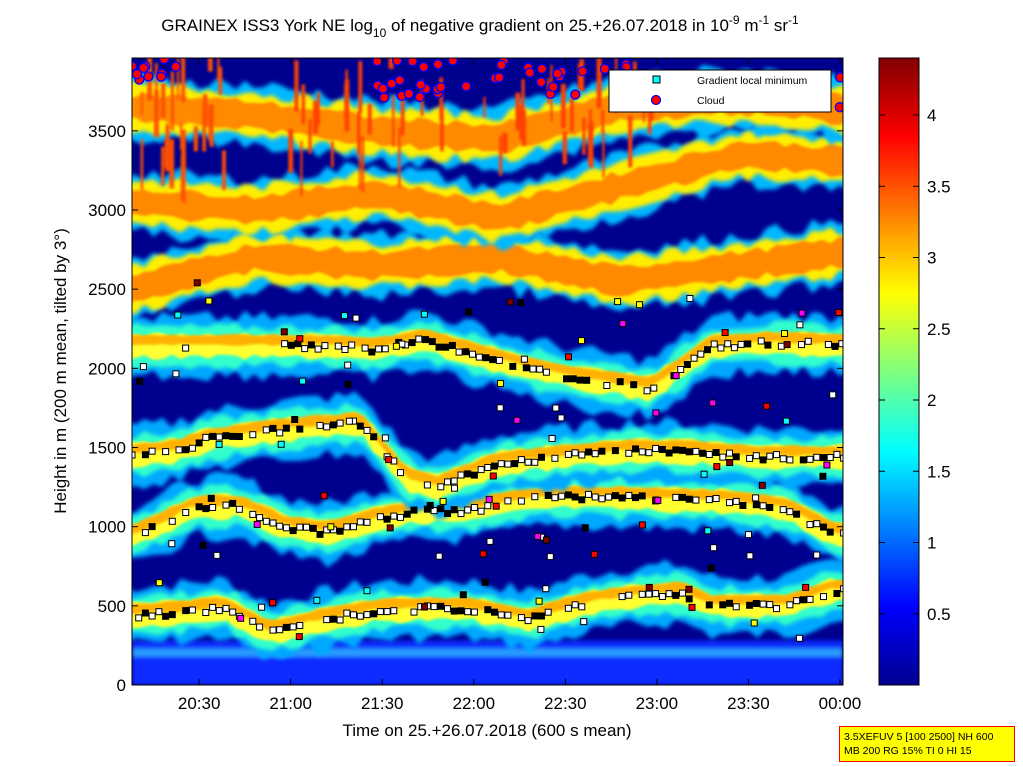 The height and width of the screenshot is (767, 1023). I want to click on upper-region-1-inner-shape, so click(487, 185).